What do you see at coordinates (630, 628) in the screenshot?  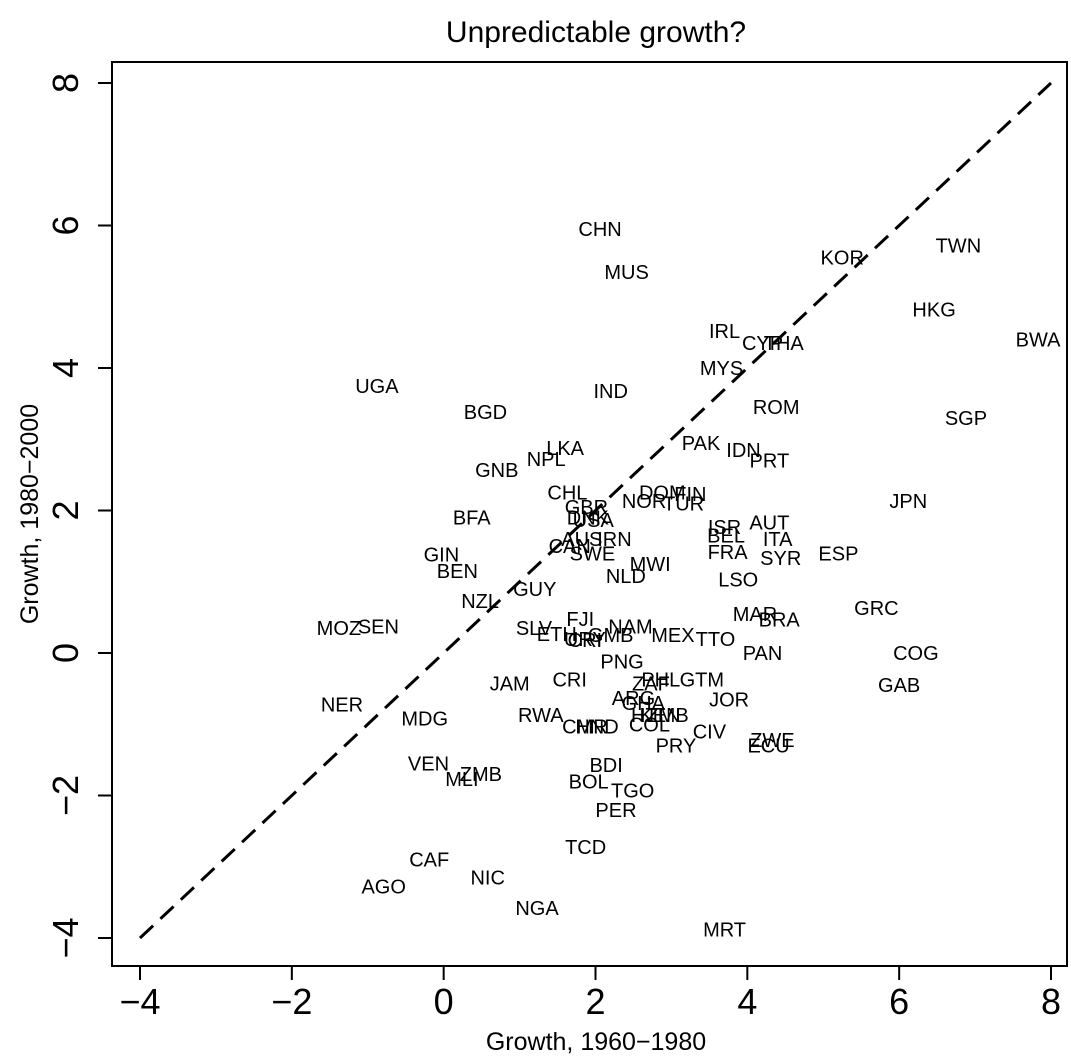 I see `point-label: NAM` at bounding box center [630, 628].